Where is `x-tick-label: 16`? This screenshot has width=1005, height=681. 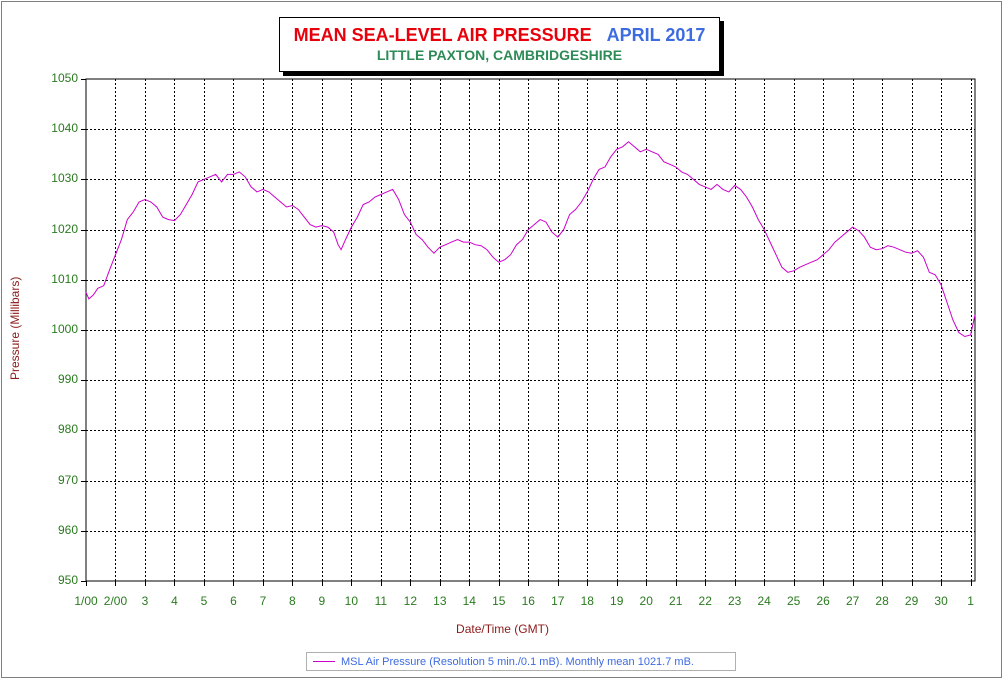
x-tick-label: 16 is located at coordinates (528, 601).